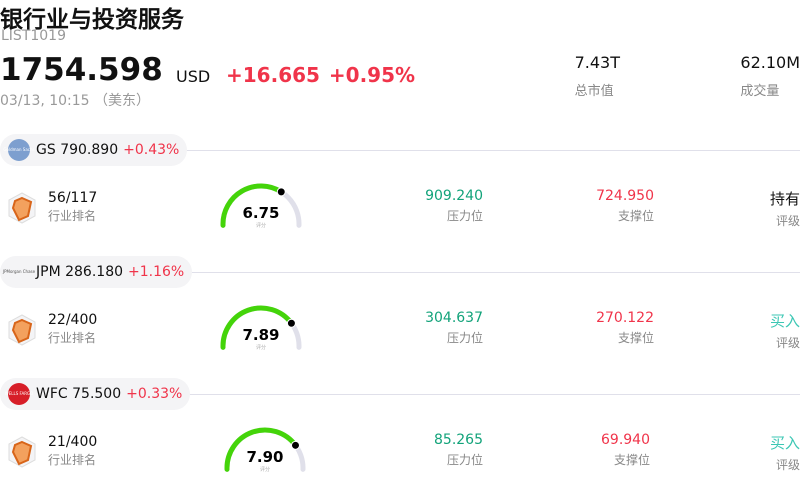 Image resolution: width=800 pixels, height=500 pixels. I want to click on score-gauge: 7.90 评分, so click(265, 450).